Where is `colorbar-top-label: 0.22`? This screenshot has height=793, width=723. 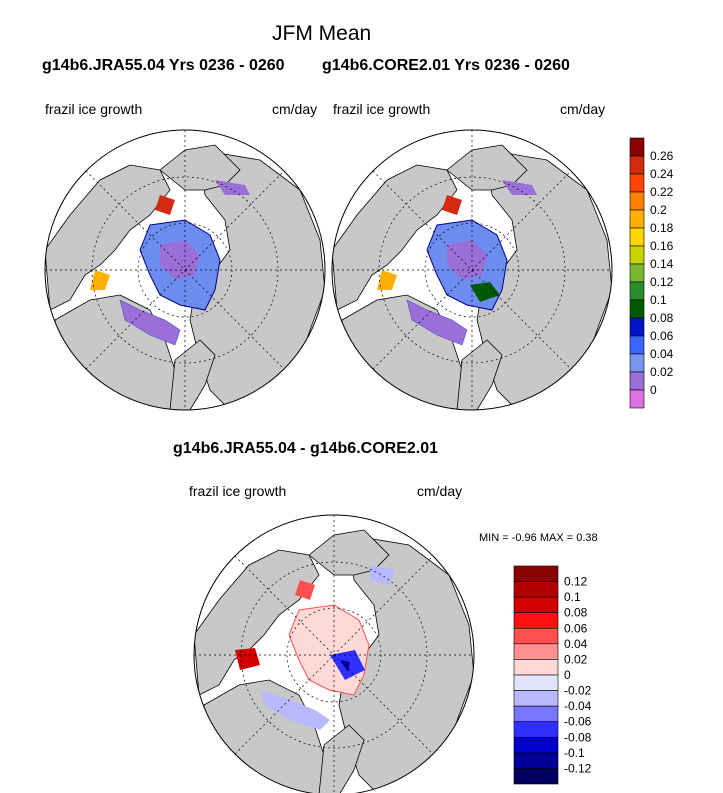
colorbar-top-label: 0.22 is located at coordinates (662, 192).